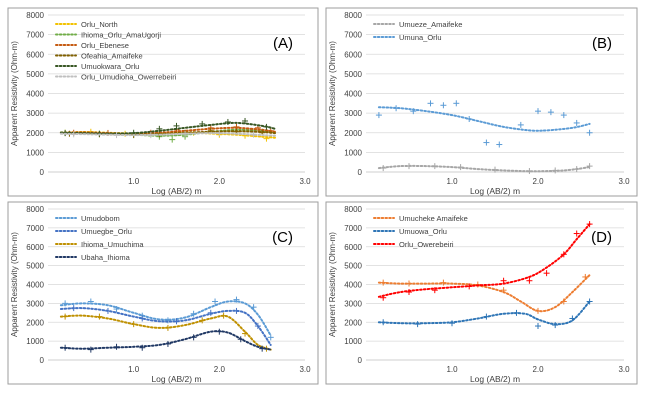 This screenshot has width=645, height=395. What do you see at coordinates (484, 168) in the screenshot?
I see `panel-b-series-1-fit-curve` at bounding box center [484, 168].